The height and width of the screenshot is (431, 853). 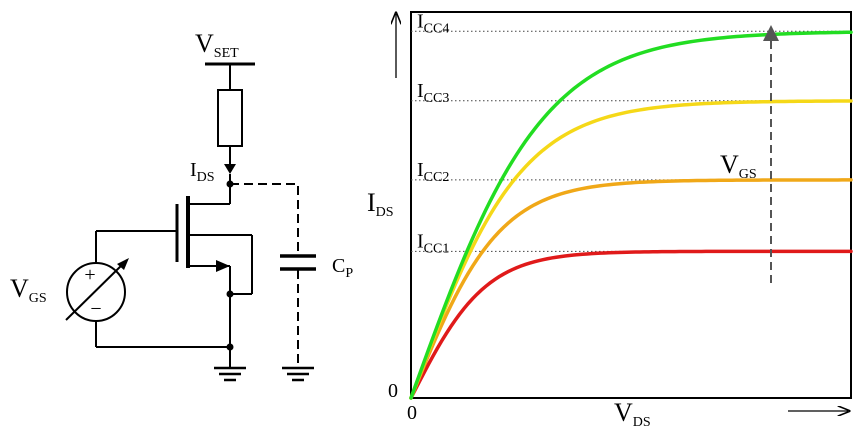 I want to click on resistor, so click(x=230, y=118).